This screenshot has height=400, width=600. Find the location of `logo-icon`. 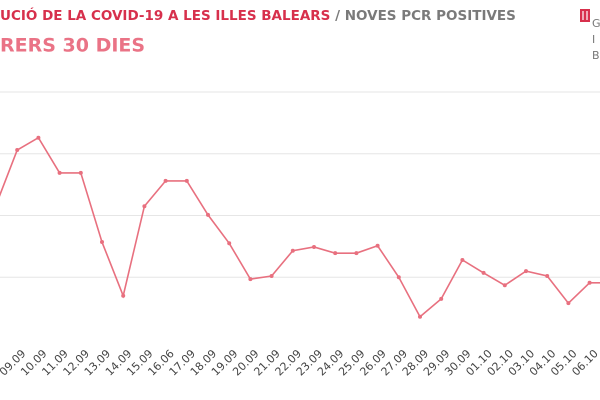

logo-icon is located at coordinates (585, 15).